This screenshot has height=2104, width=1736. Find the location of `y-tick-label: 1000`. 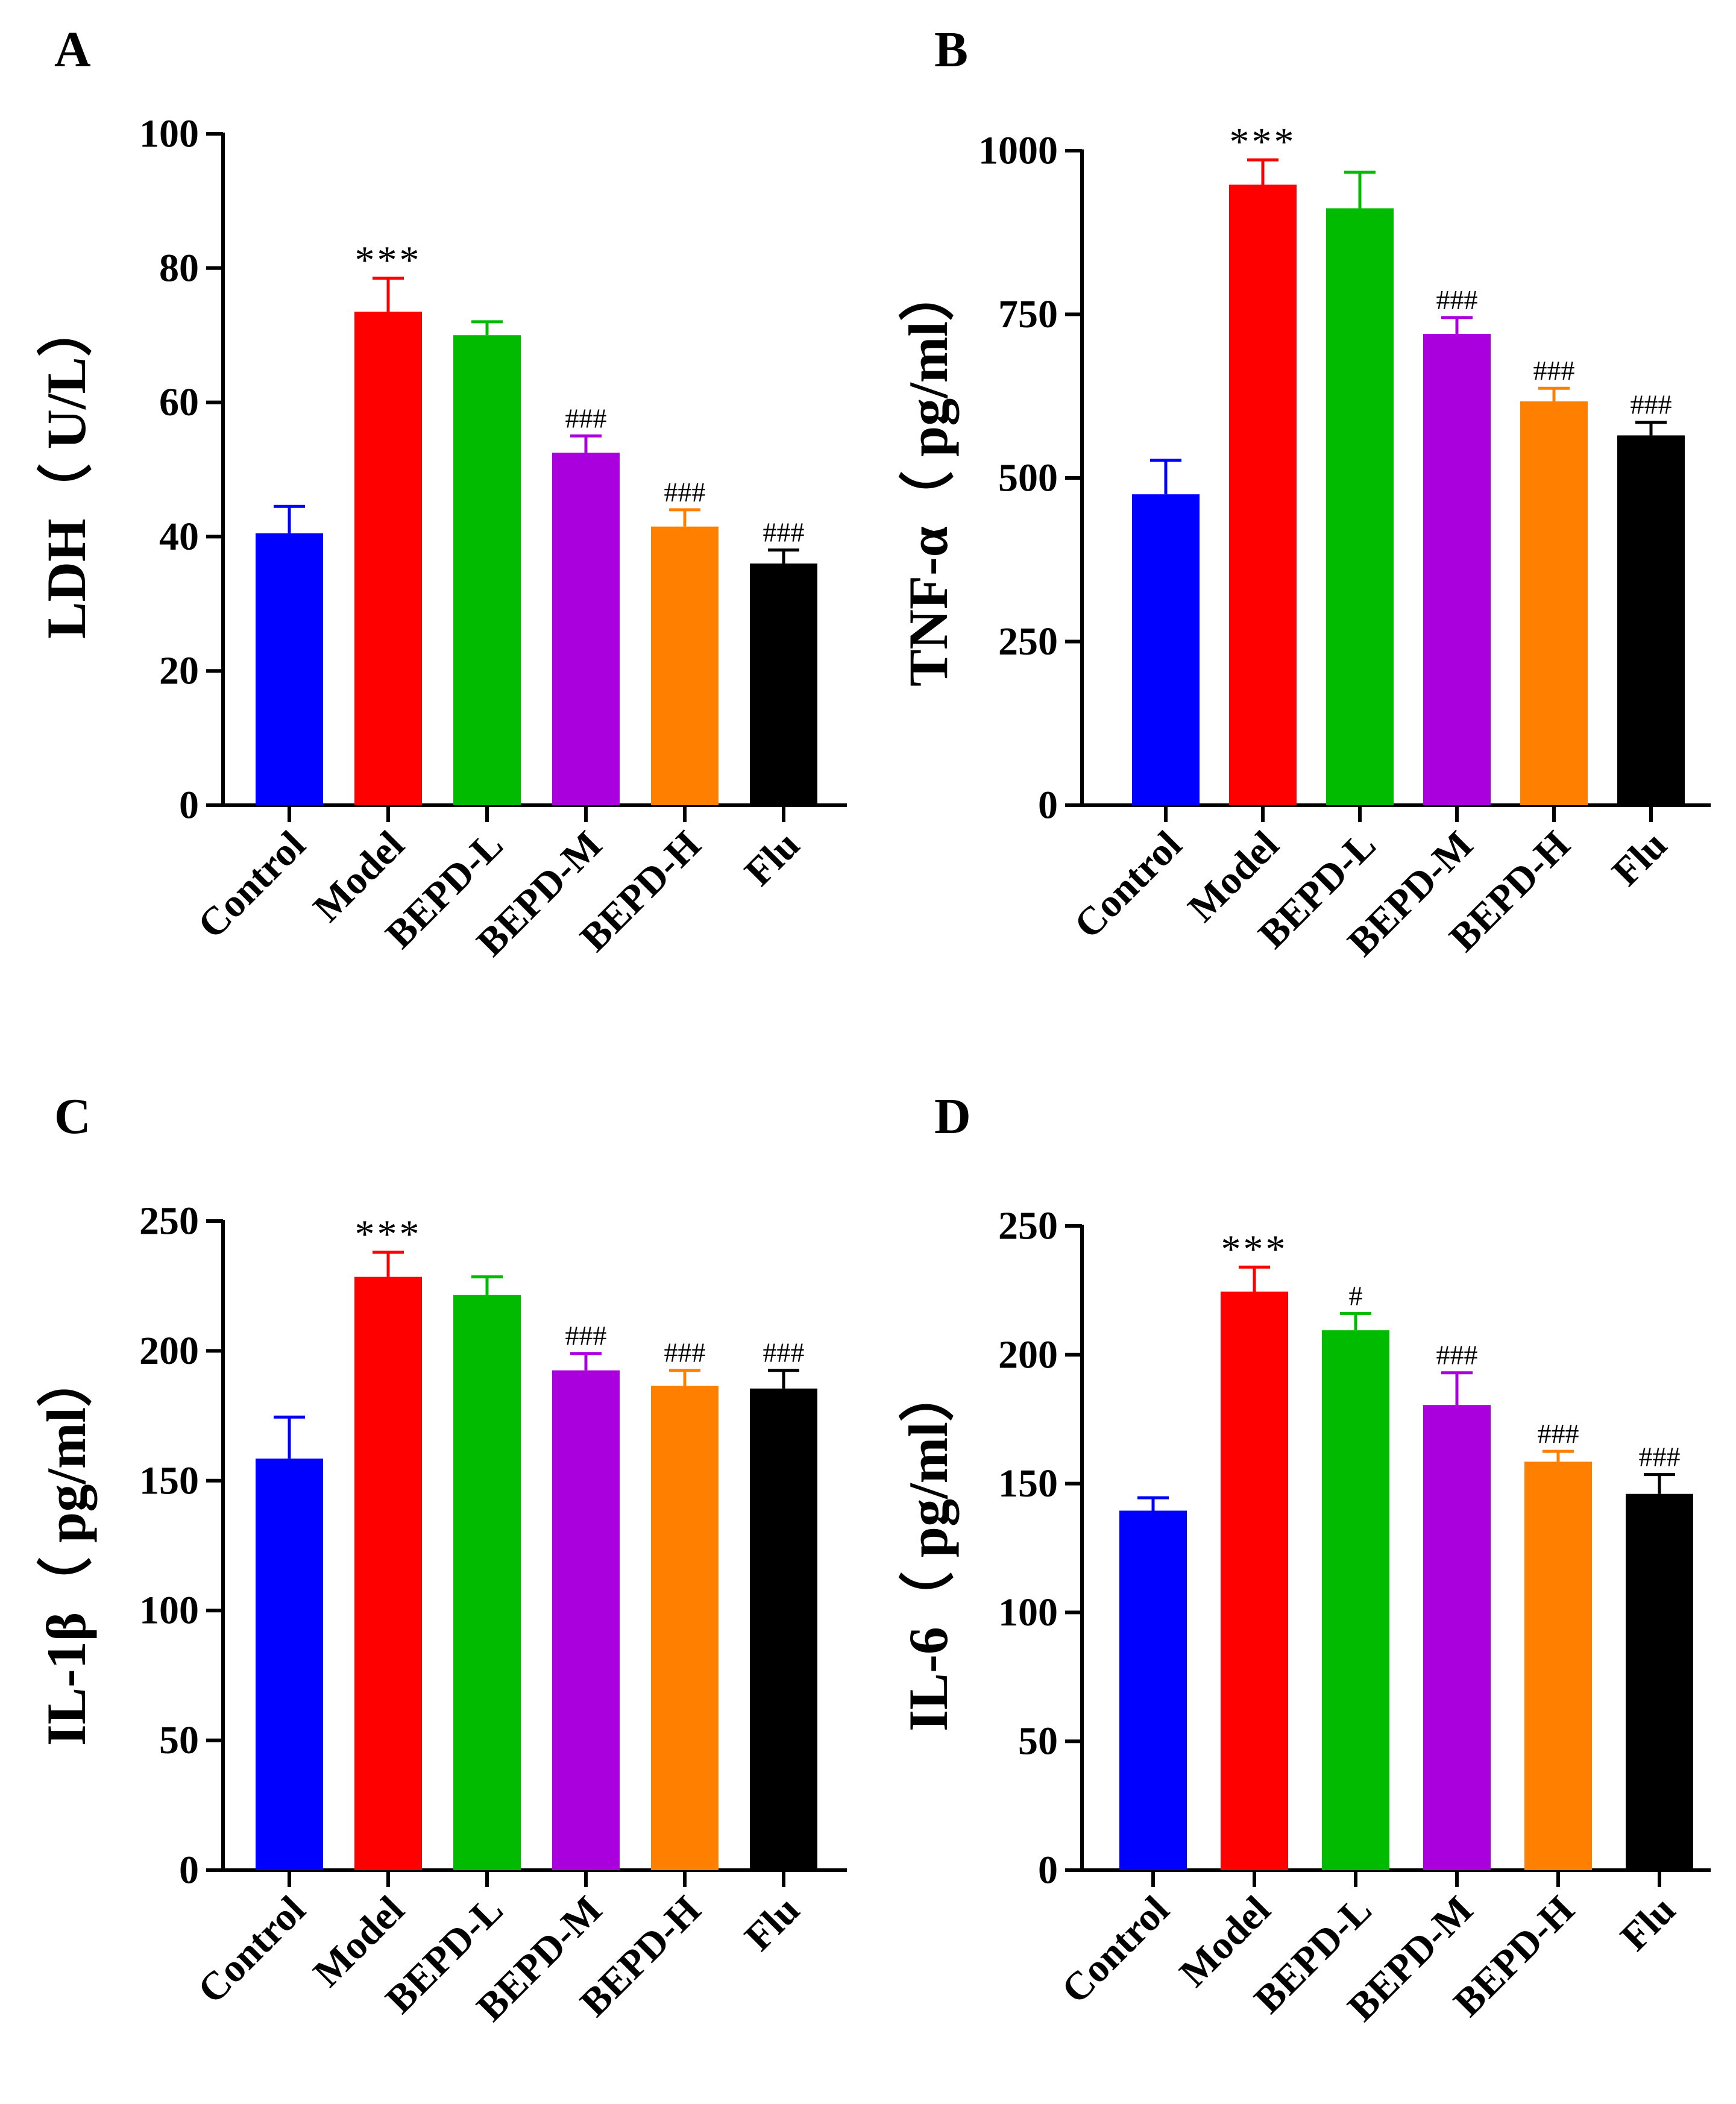

y-tick-label: 1000 is located at coordinates (1018, 151).